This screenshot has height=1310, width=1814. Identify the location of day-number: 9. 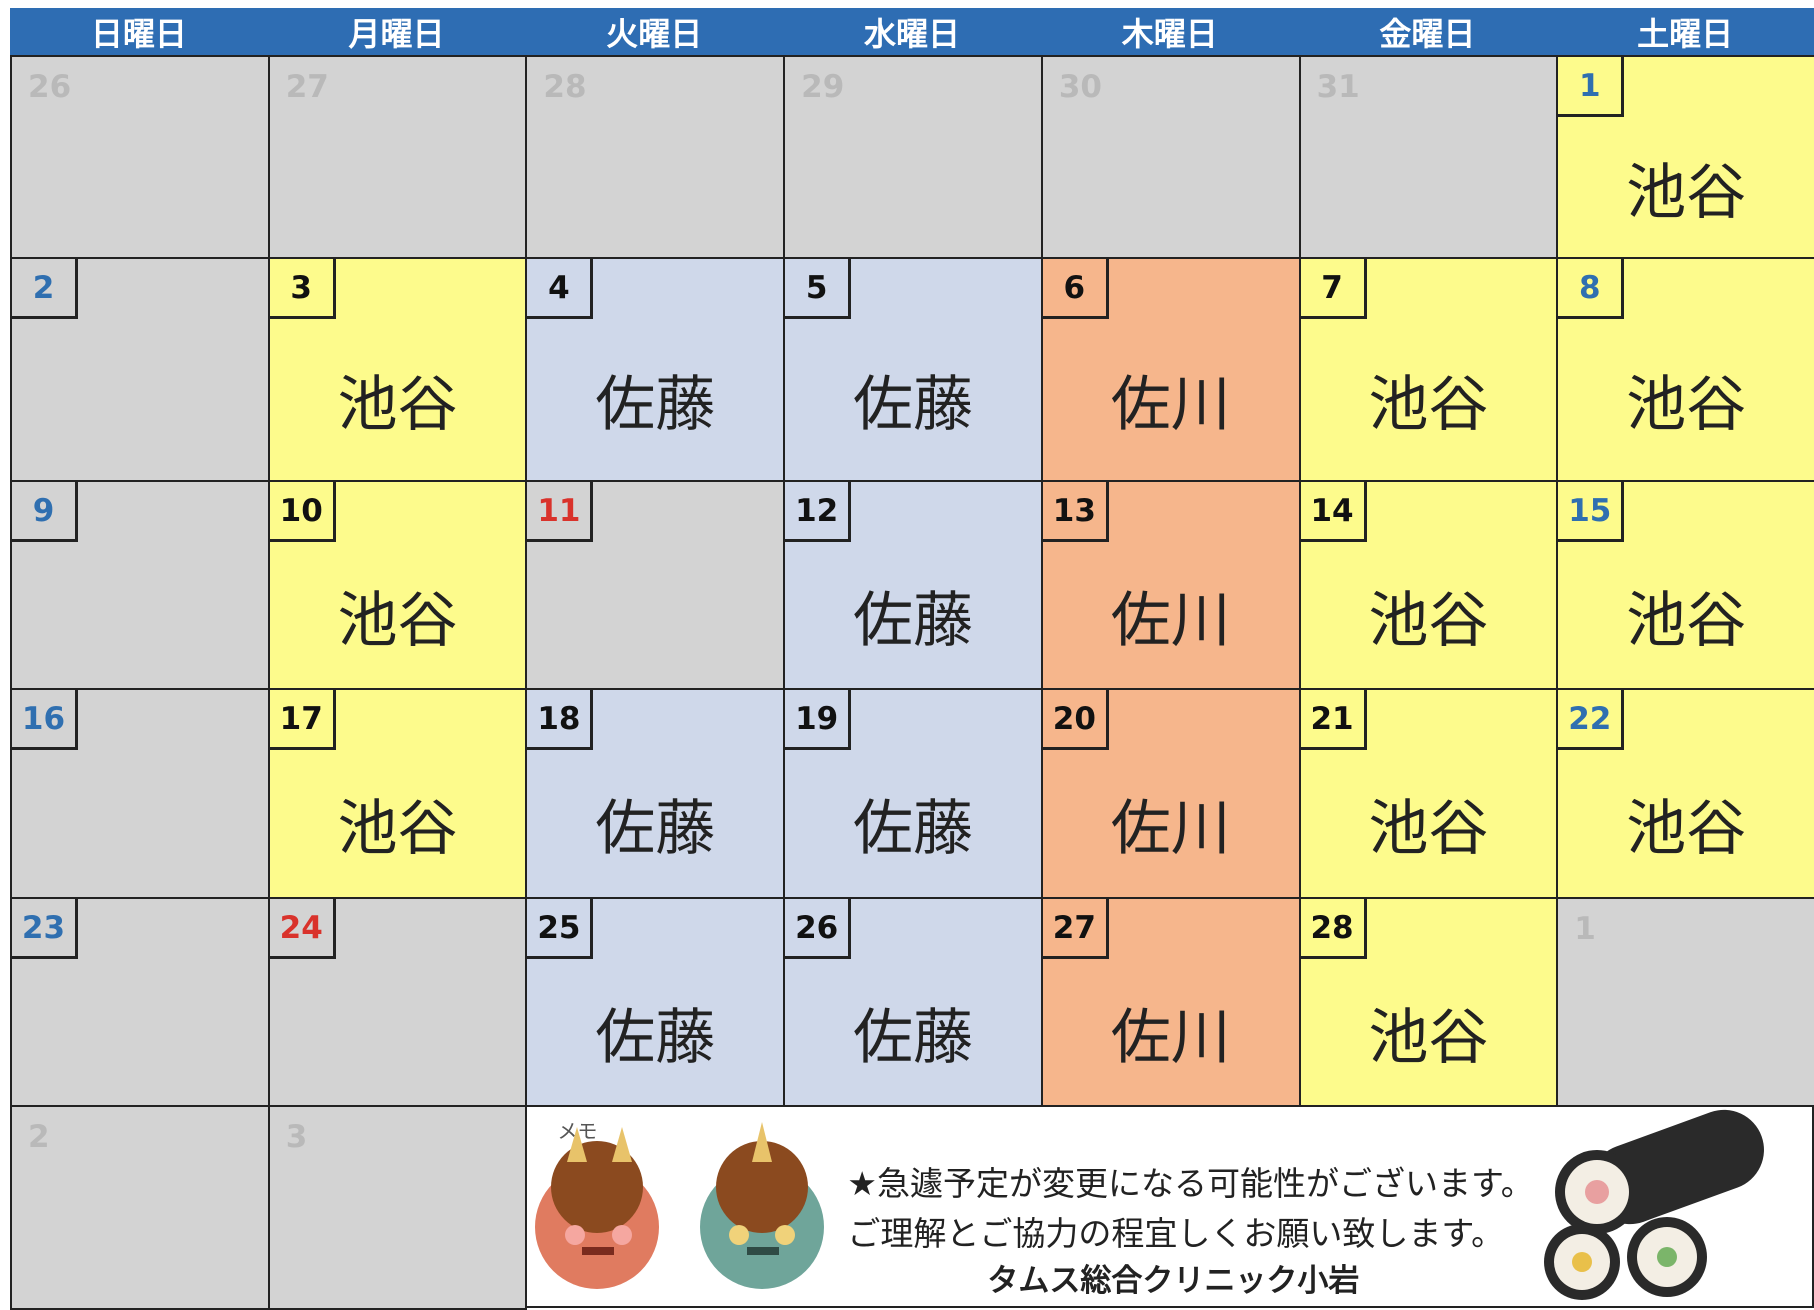
(45, 512).